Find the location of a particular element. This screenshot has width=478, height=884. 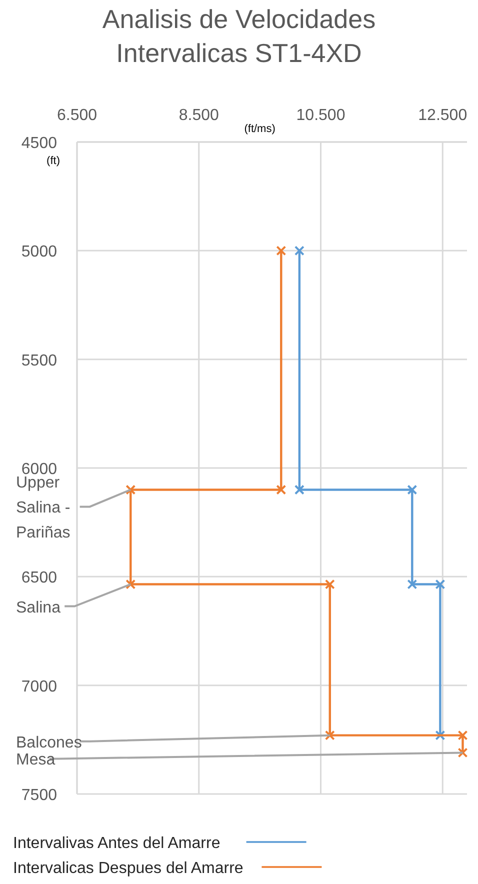

x-tick-label: 6.500 is located at coordinates (77, 115).